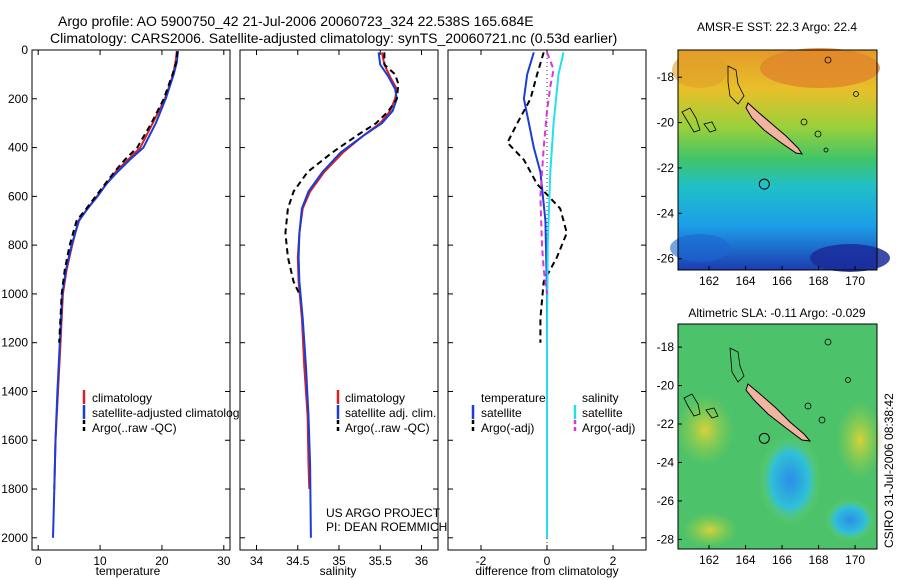  I want to click on y-tick-label: 600, so click(18, 196).